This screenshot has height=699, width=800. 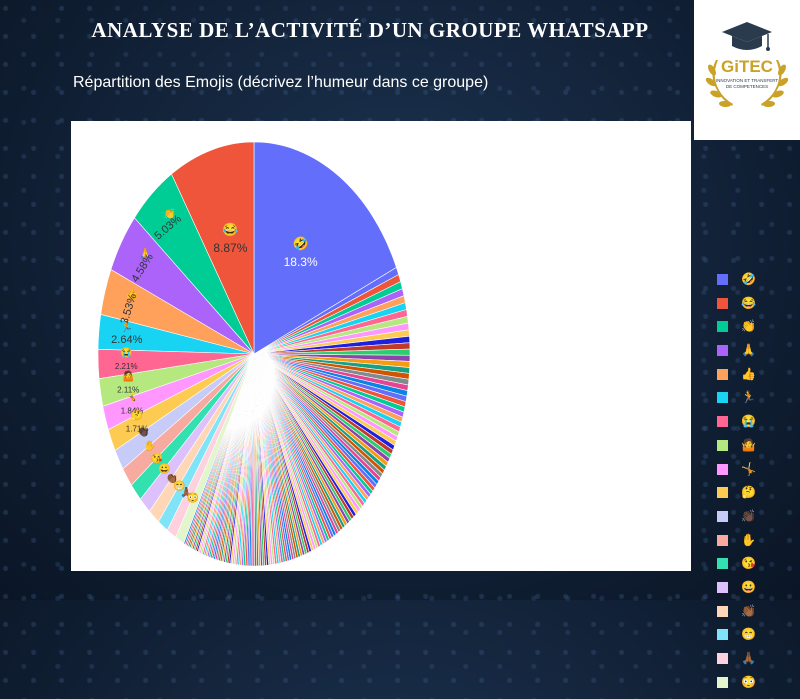 I want to click on pie-slice-percent-label: 18.3%, so click(x=301, y=262).